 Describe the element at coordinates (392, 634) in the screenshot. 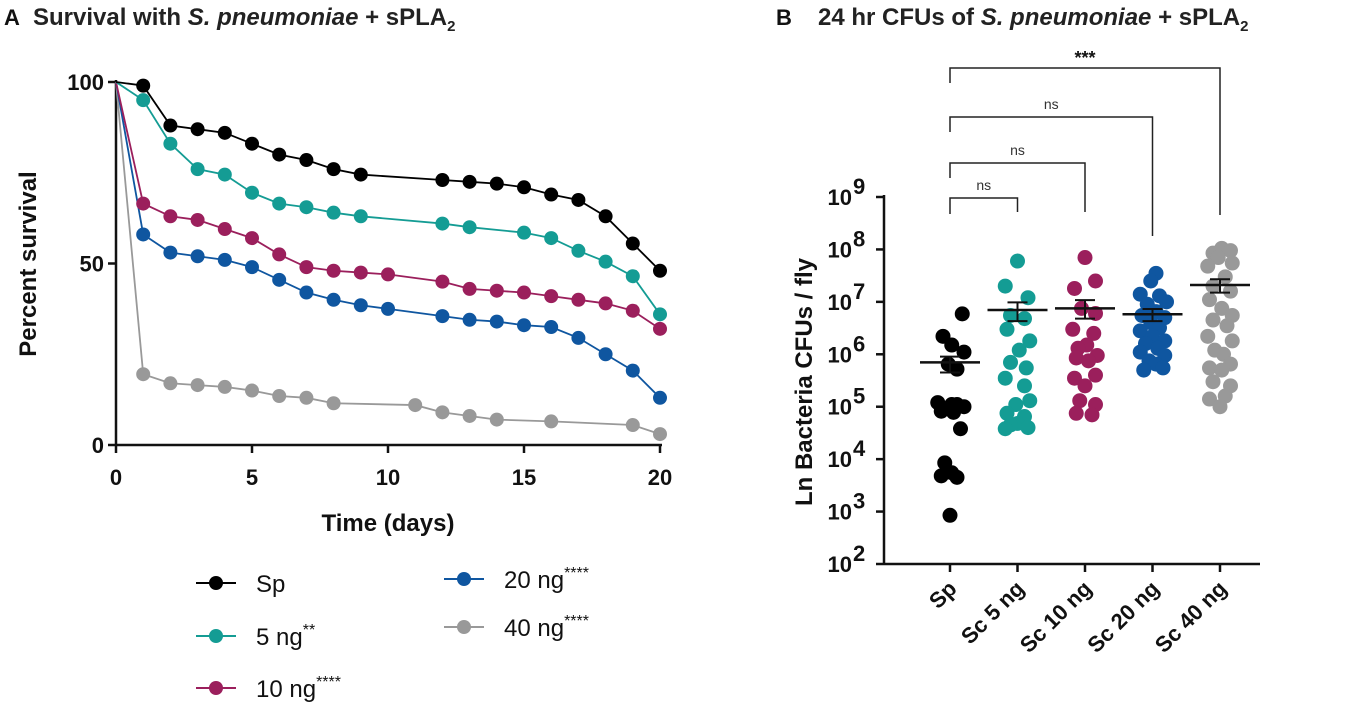

I see `panel-a-legend: Sp5 ng**10 ng****20 ng****40 ng****` at that location.